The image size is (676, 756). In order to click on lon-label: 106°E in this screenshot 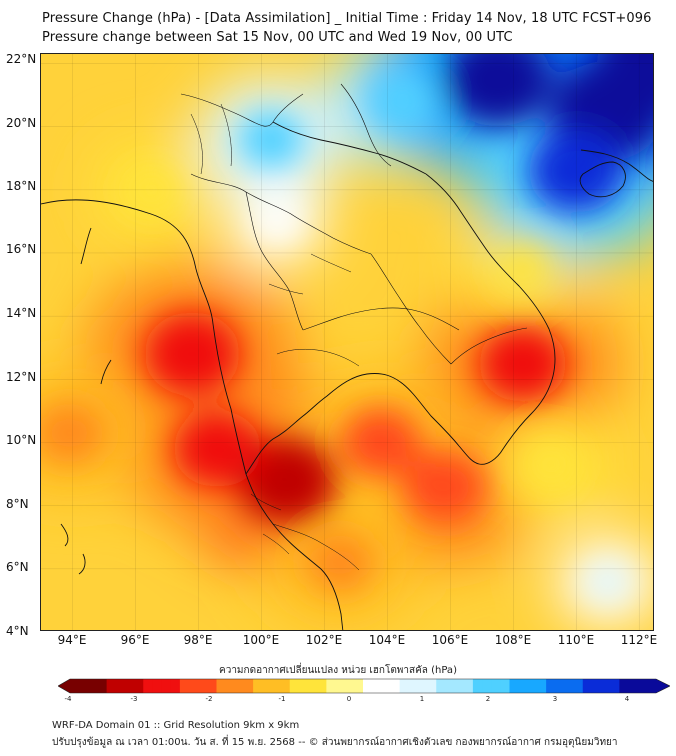, I will do `click(450, 640)`.